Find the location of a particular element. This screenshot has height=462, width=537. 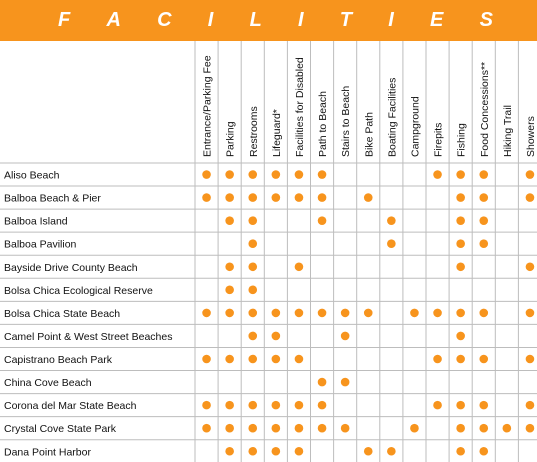

row-label: Camel Point & West Street Beaches is located at coordinates (88, 337).